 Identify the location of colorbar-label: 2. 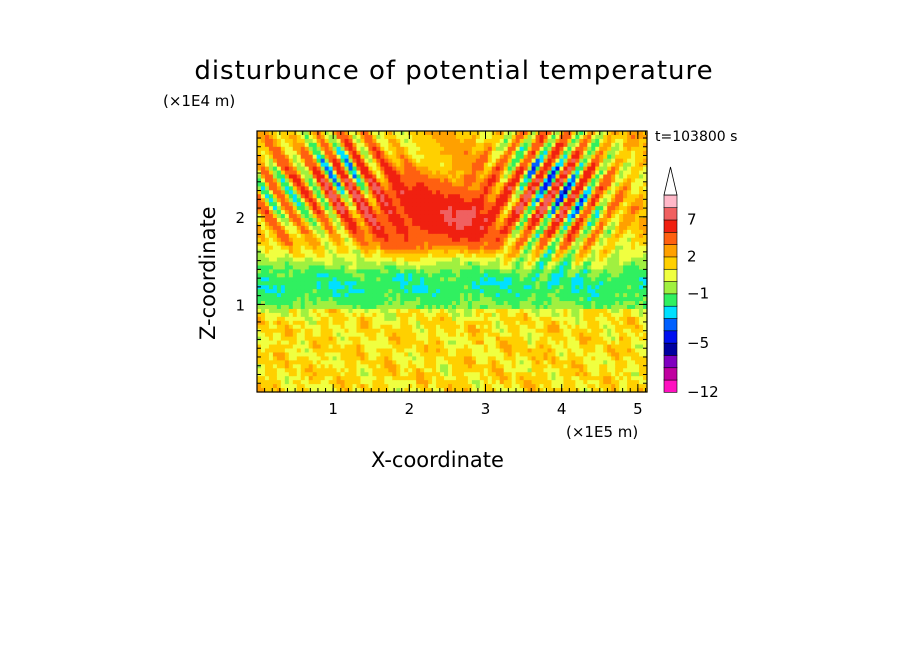
(692, 257).